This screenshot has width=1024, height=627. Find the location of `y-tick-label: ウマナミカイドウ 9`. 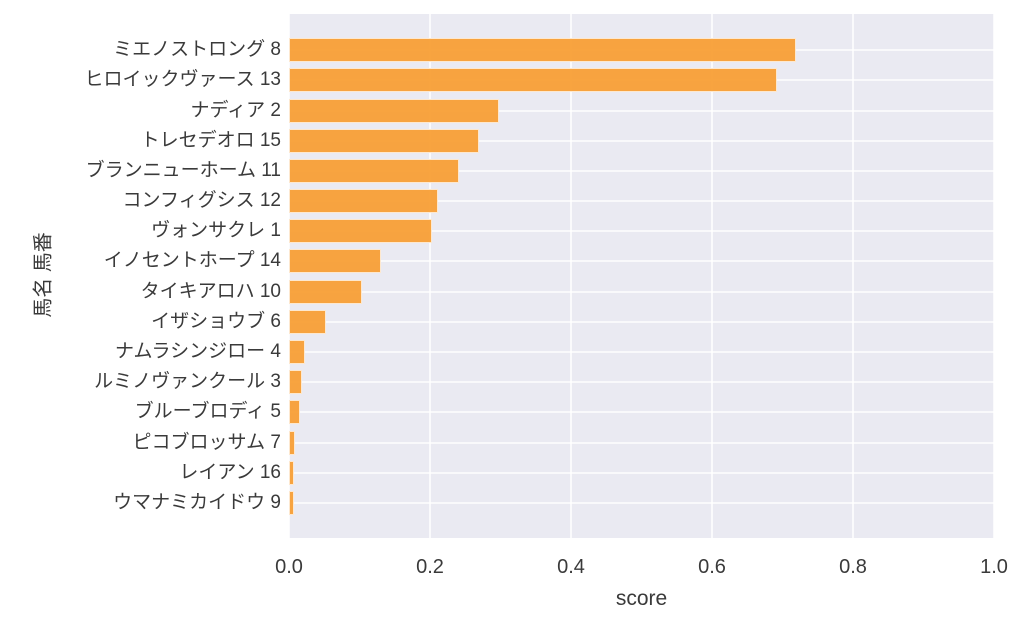

y-tick-label: ウマナミカイドウ 9 is located at coordinates (197, 502).